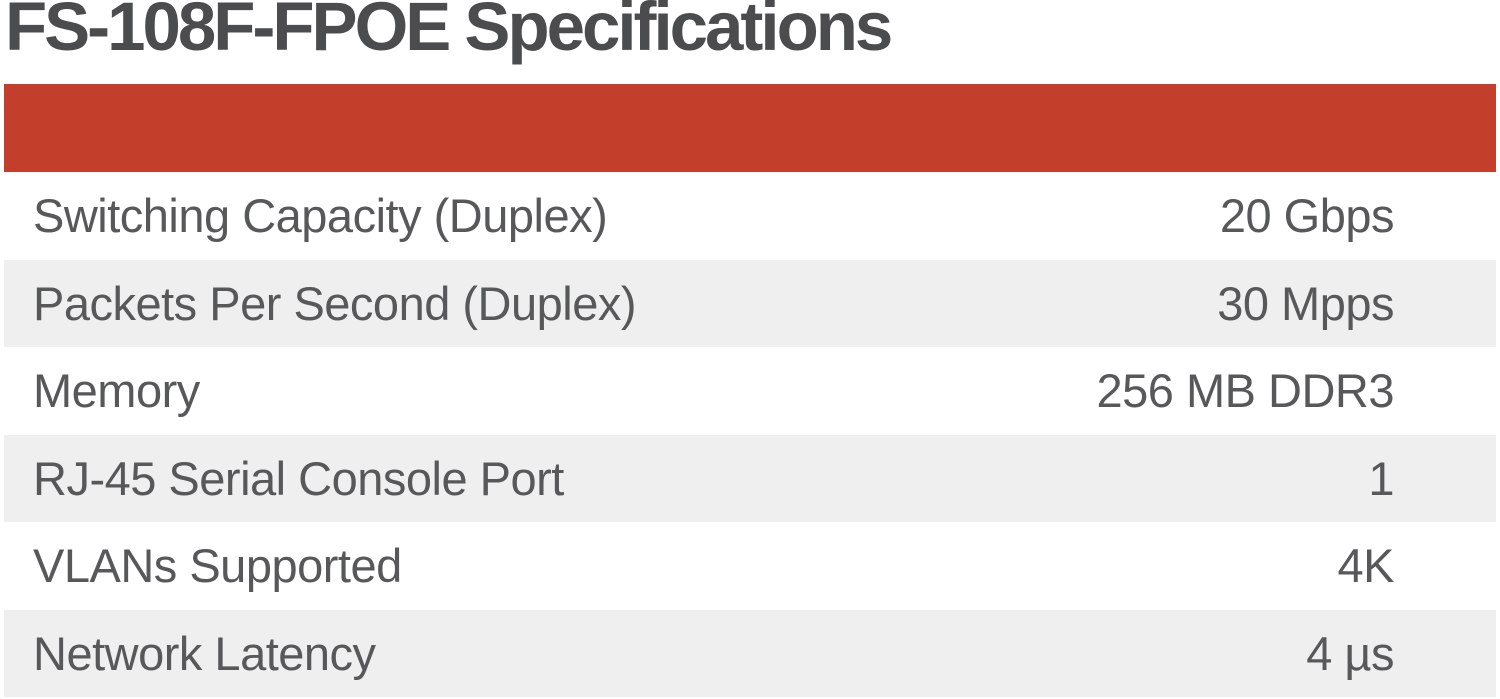 Image resolution: width=1500 pixels, height=699 pixels. What do you see at coordinates (1307, 216) in the screenshot?
I see `spec-value: 20 Gbps` at bounding box center [1307, 216].